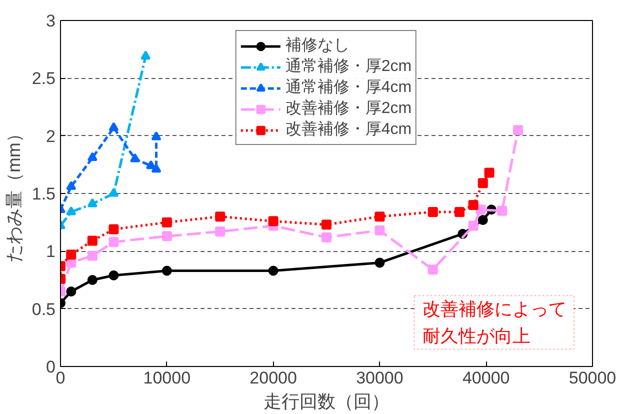  What do you see at coordinates (51, 136) in the screenshot?
I see `y-tick-label: 2` at bounding box center [51, 136].